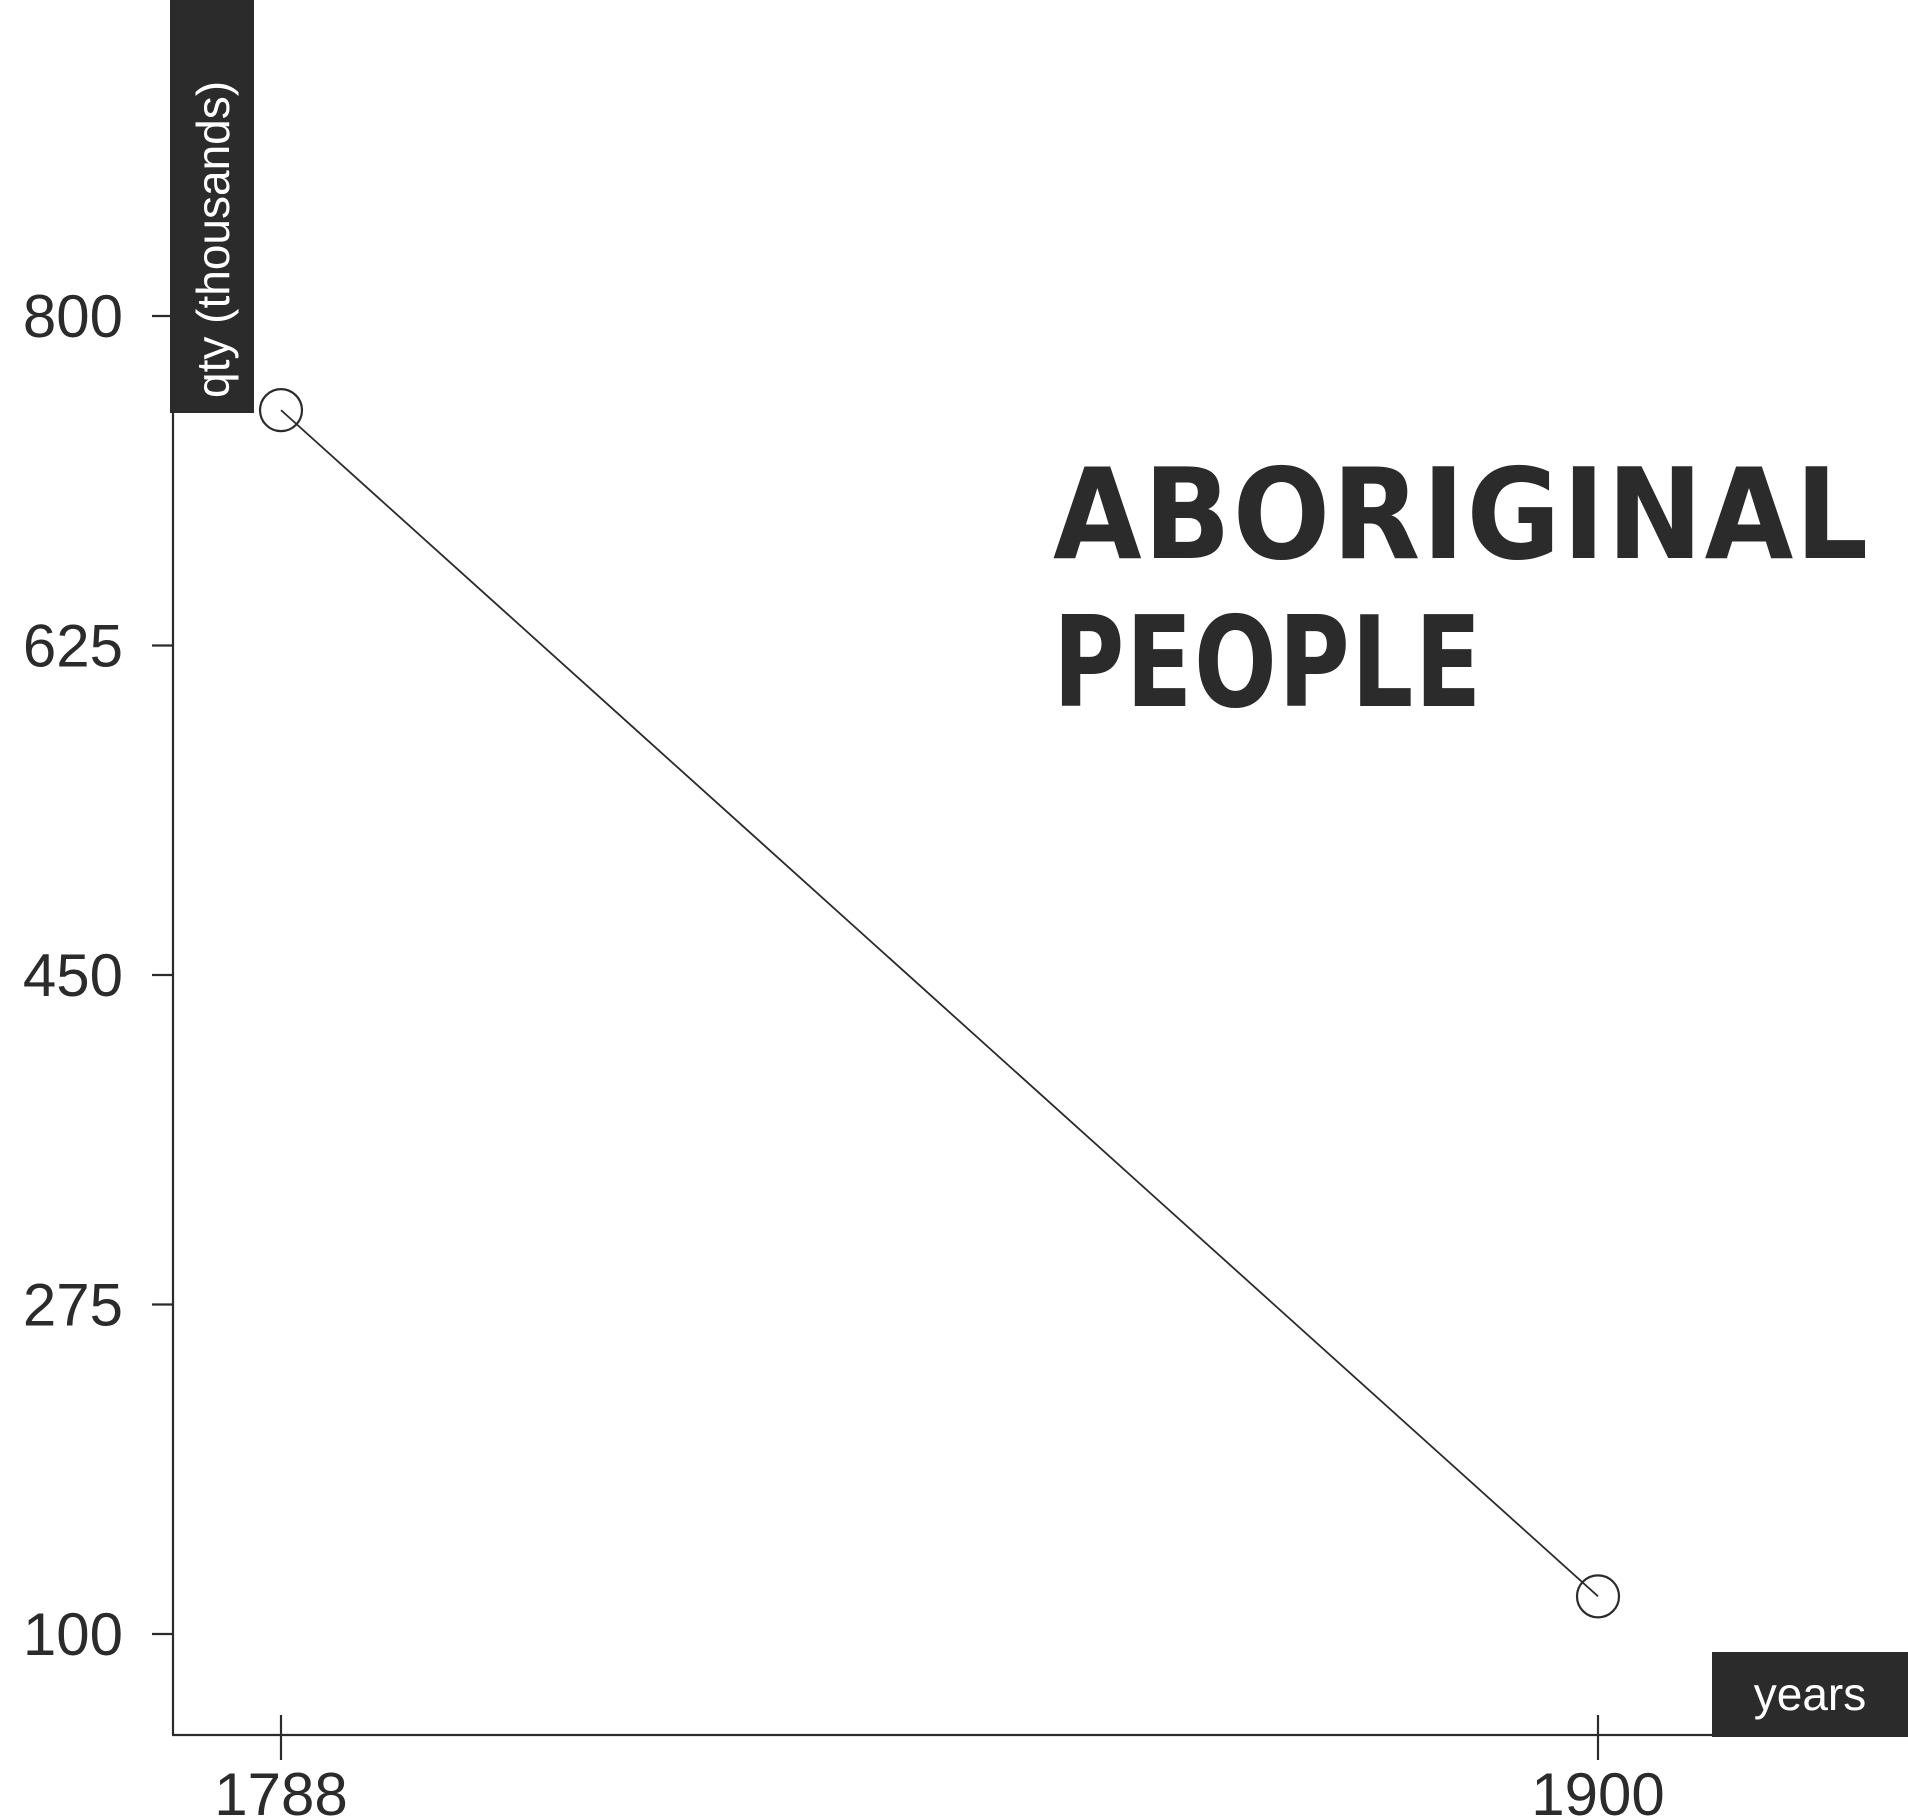 This screenshot has height=1820, width=1908. What do you see at coordinates (73, 975) in the screenshot?
I see `y-tick-label: 450` at bounding box center [73, 975].